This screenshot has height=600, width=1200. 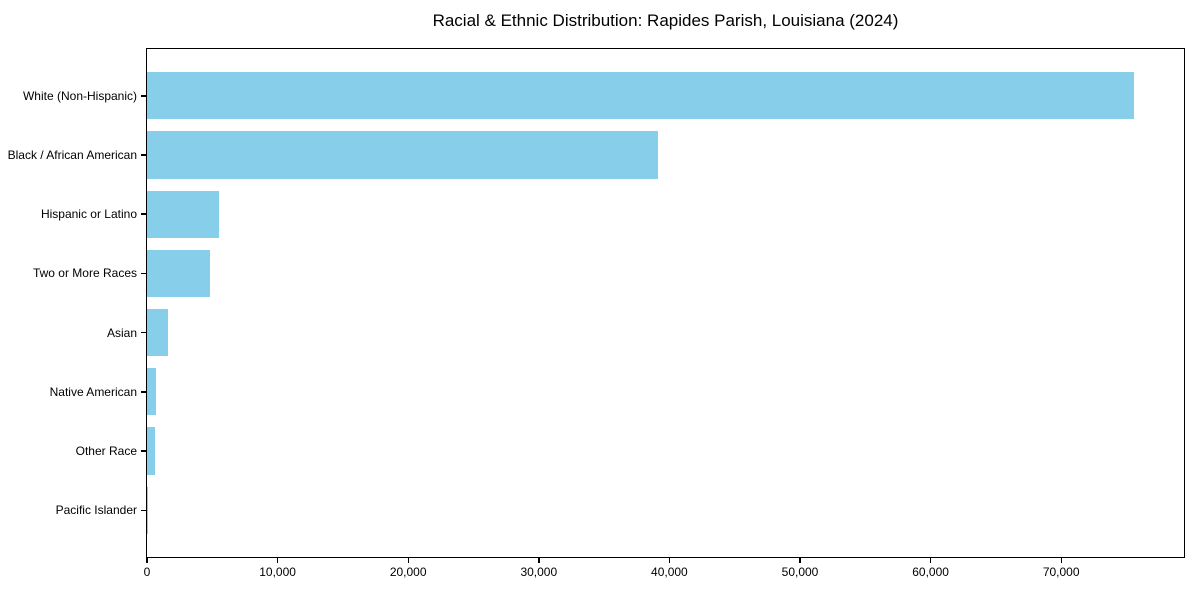 What do you see at coordinates (1061, 572) in the screenshot?
I see `x-tick-label: 70,000` at bounding box center [1061, 572].